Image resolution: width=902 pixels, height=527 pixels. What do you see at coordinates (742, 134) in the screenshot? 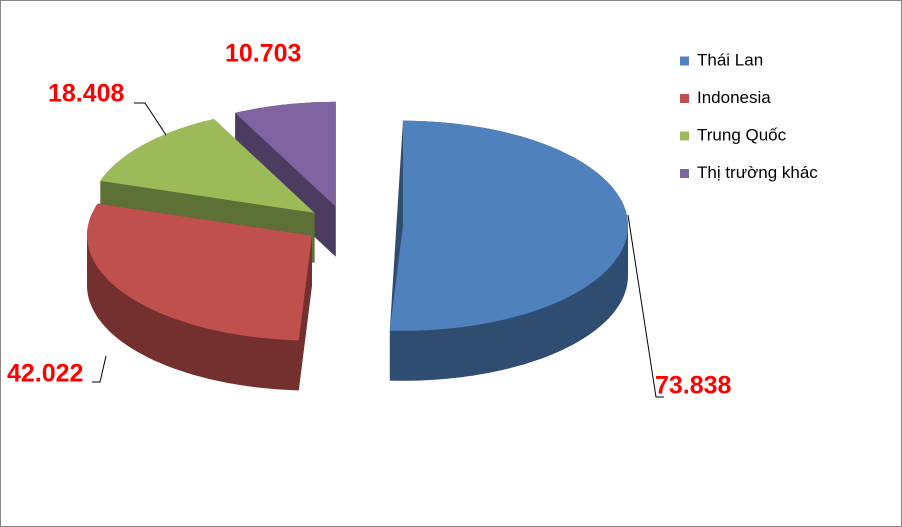
I see `legend-label: Trung Quốc` at bounding box center [742, 134].